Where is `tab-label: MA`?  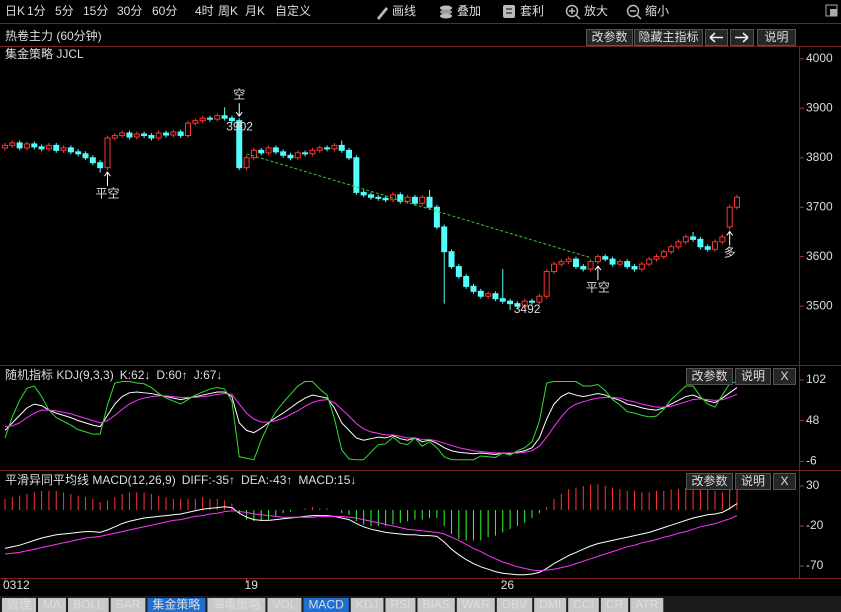 tab-label: MA is located at coordinates (52, 605).